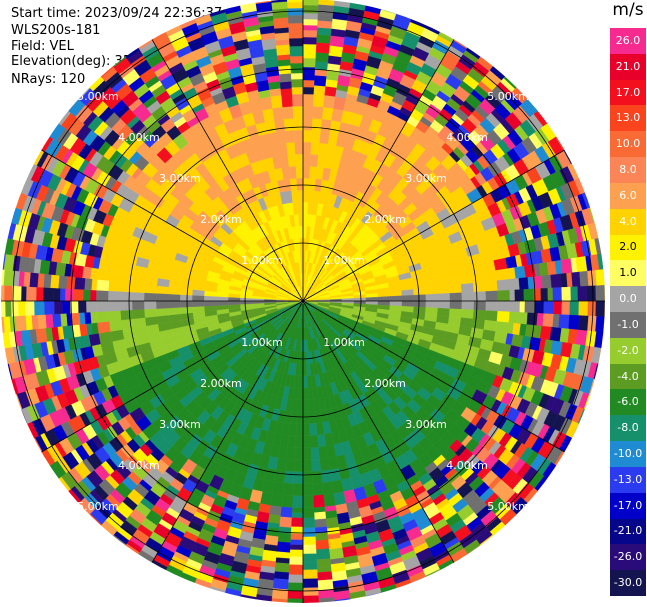 The image size is (647, 607). Describe the element at coordinates (221, 219) in the screenshot. I see `range-ring-label: 2.00km` at that location.